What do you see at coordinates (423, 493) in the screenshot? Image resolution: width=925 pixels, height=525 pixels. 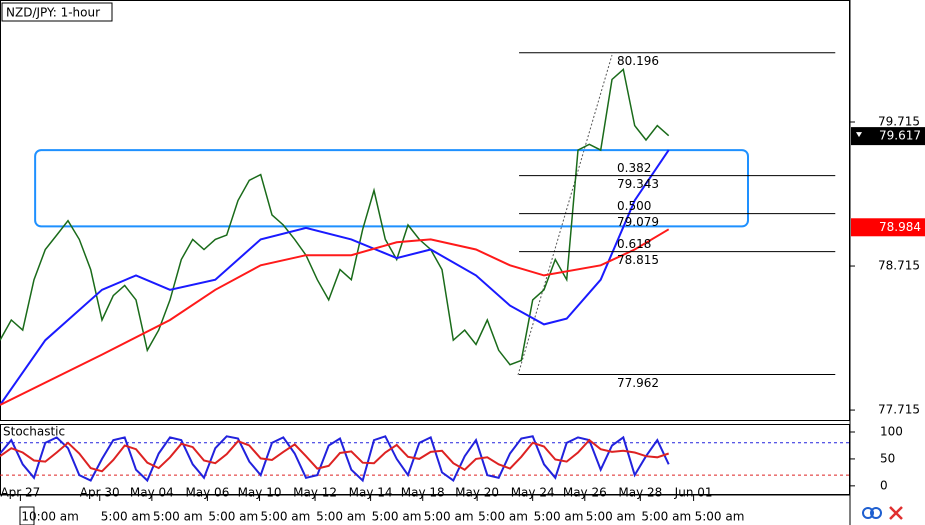 I see `x-tick-label: May 18` at bounding box center [423, 493].